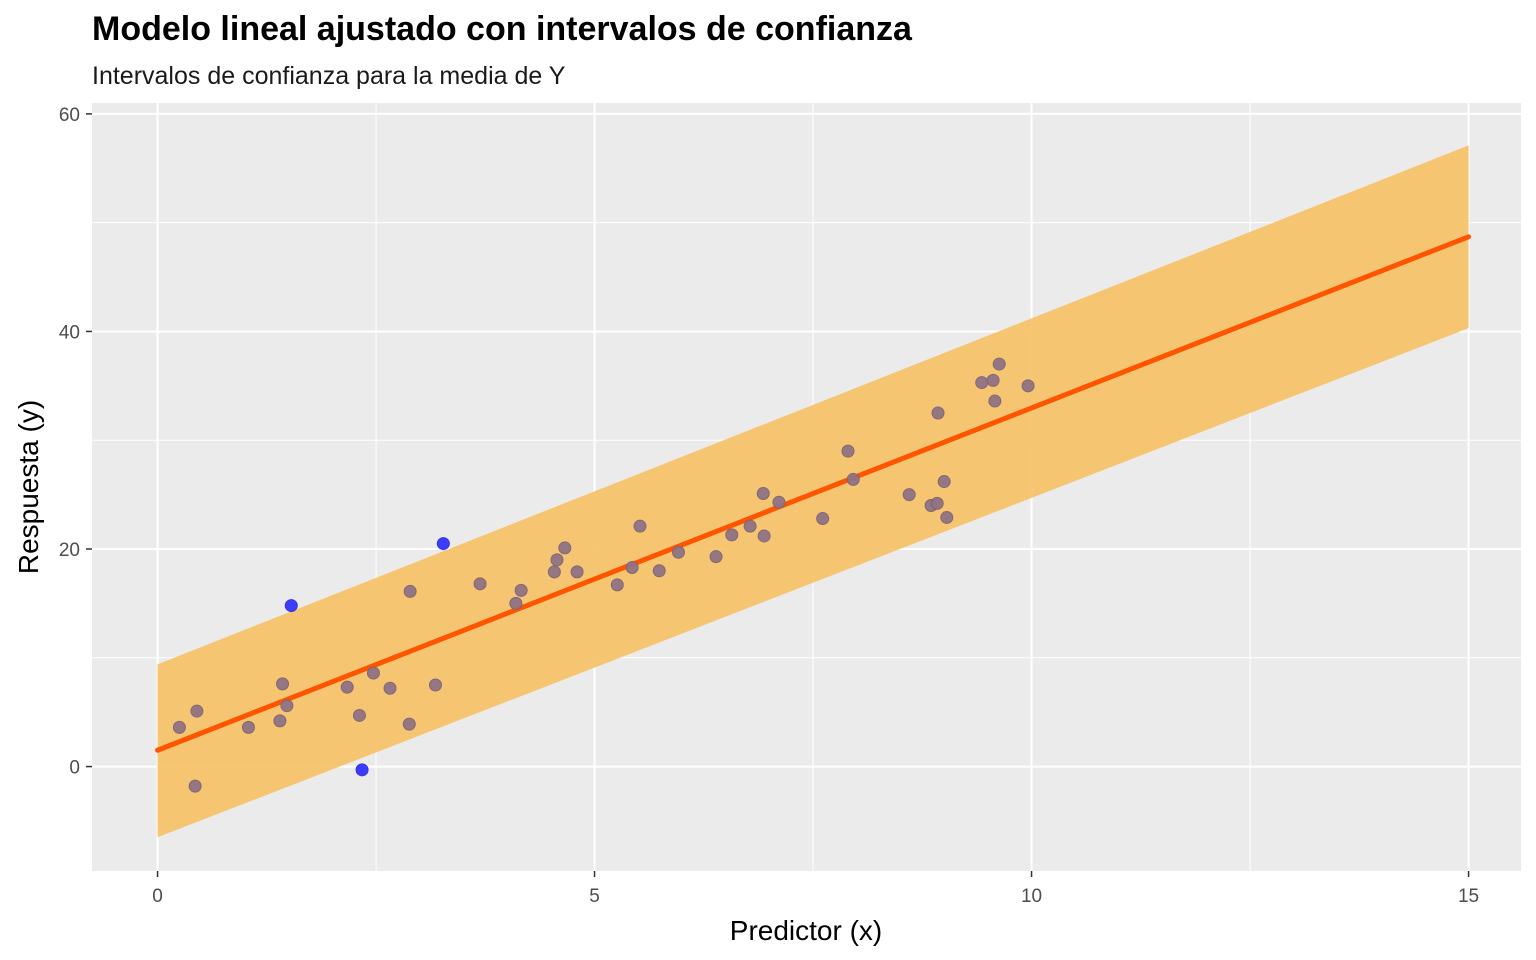 This screenshot has height=960, width=1536. Describe the element at coordinates (28, 487) in the screenshot. I see `y-axis-title: Respuesta (y)` at that location.